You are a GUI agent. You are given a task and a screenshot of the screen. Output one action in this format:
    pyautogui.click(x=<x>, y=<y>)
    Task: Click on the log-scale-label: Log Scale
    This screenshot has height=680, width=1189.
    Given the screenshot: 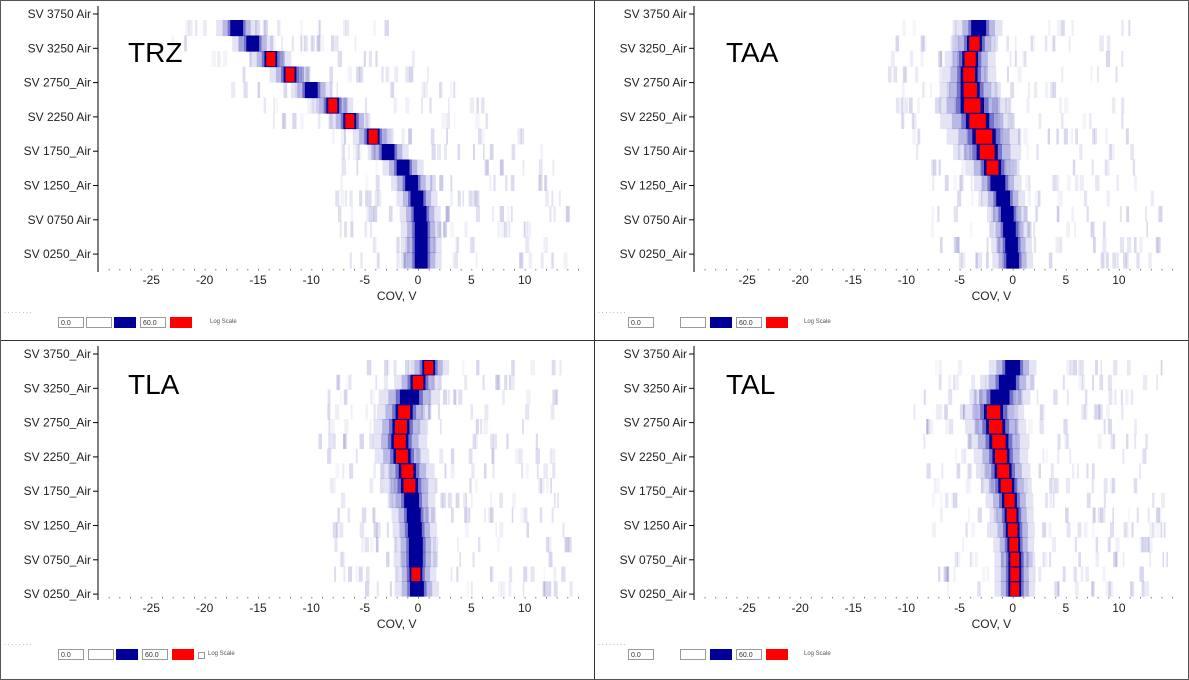 What is the action you would take?
    pyautogui.click(x=223, y=322)
    